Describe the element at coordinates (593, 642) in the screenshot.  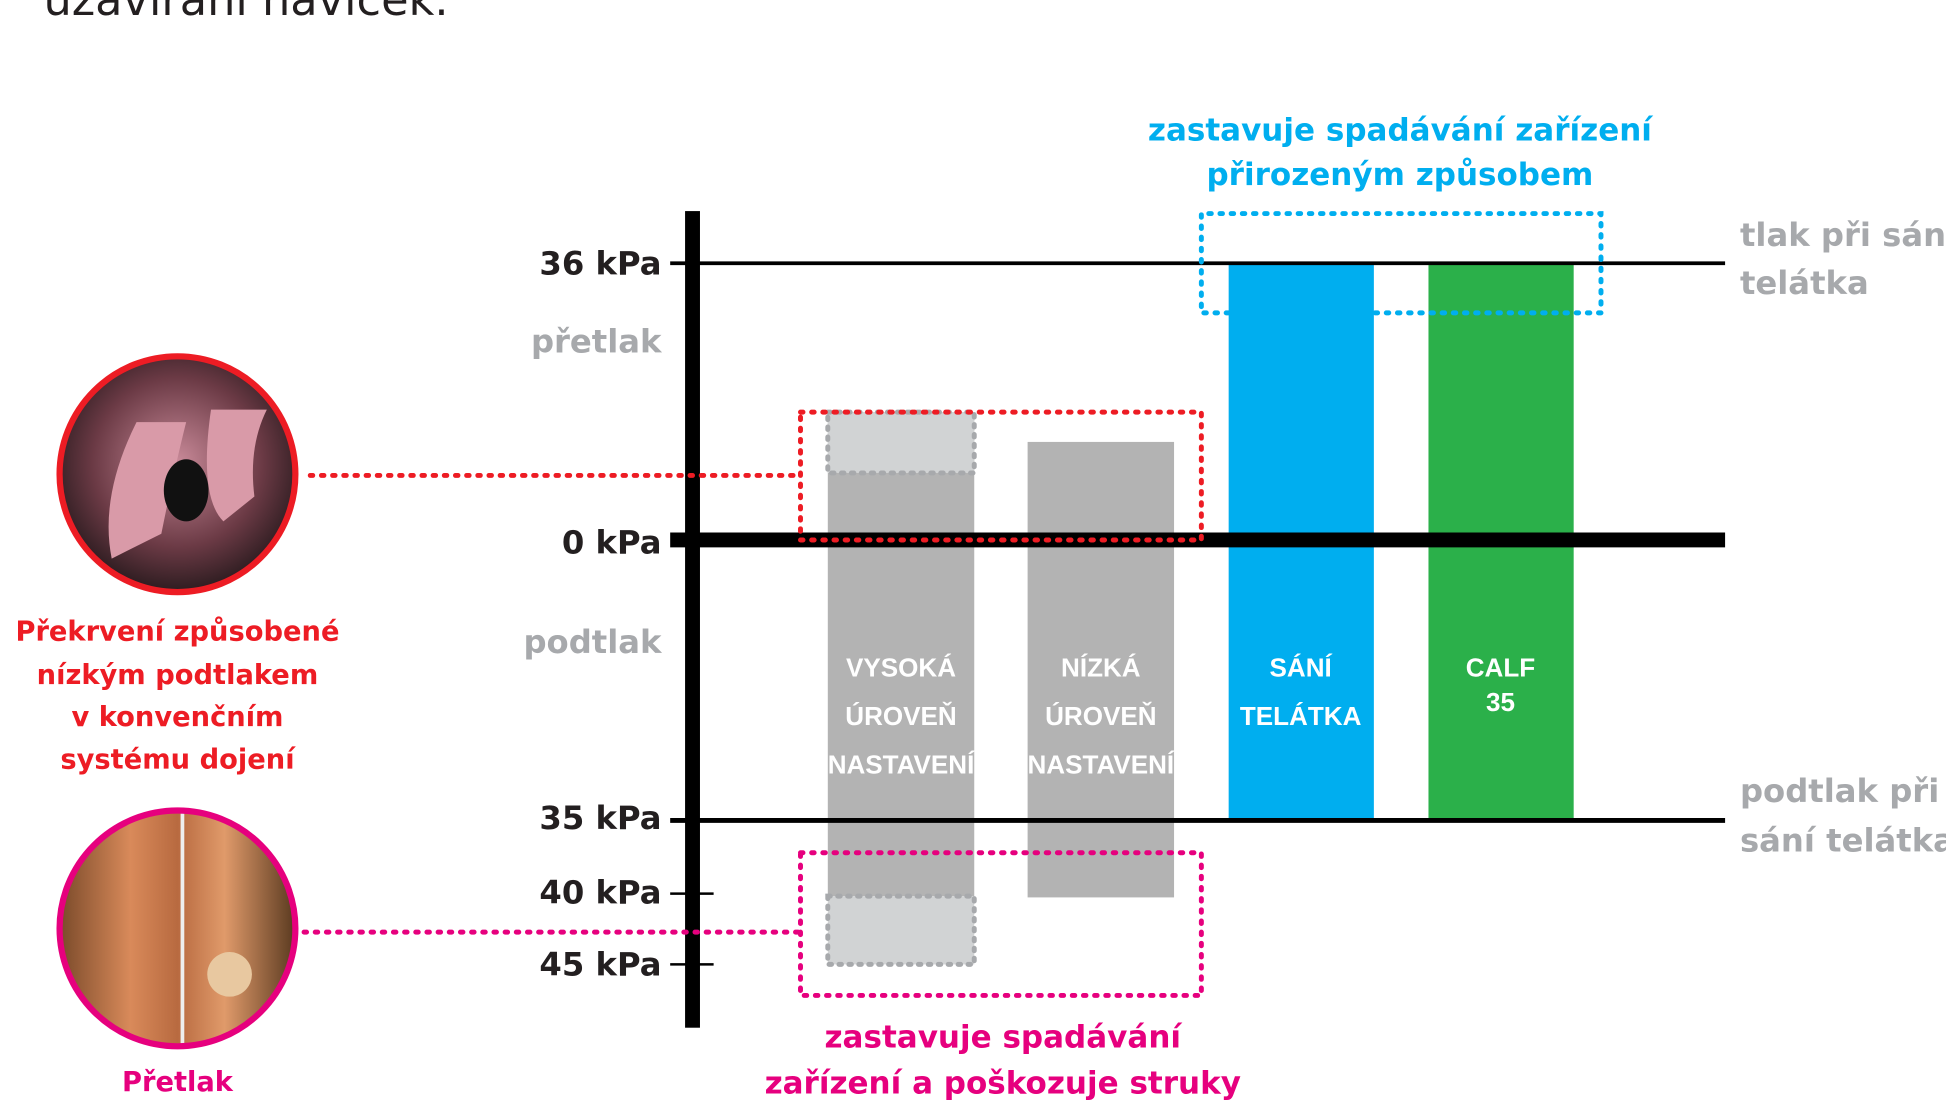
I see `zone-text: podtlak` at that location.